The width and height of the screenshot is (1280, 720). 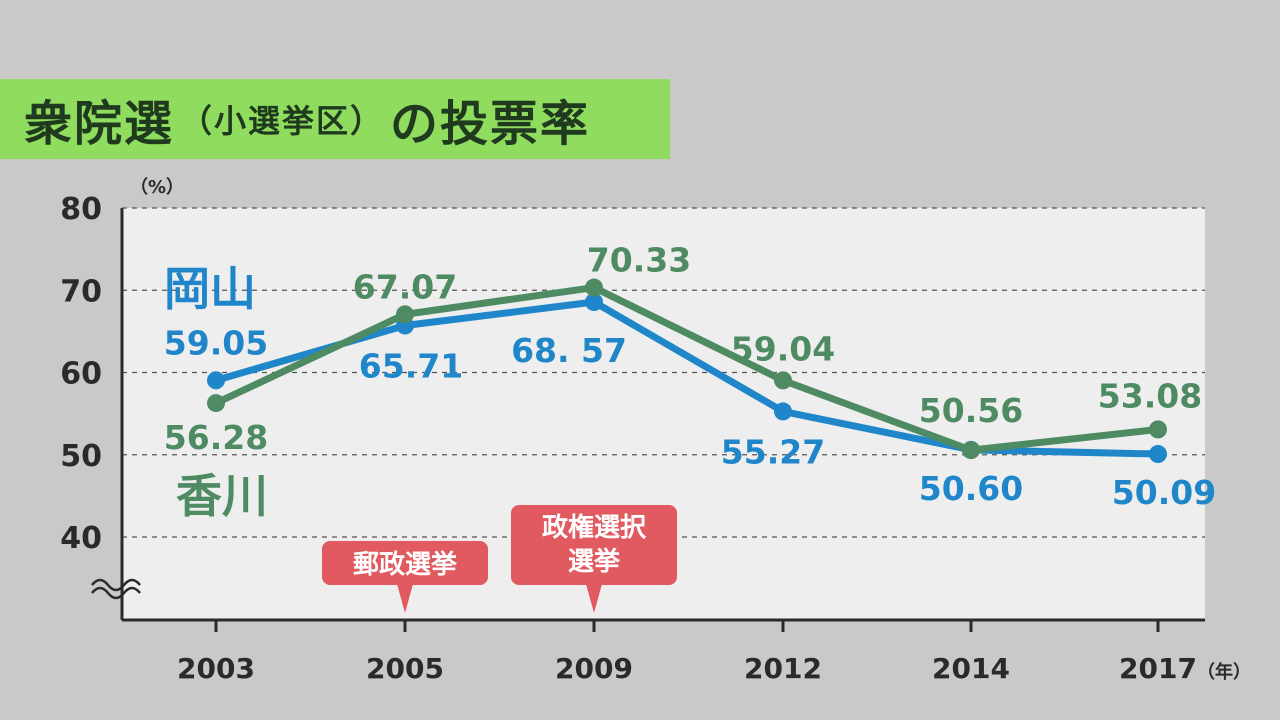 What do you see at coordinates (99, 124) in the screenshot?
I see `title-main-before: 衆院選` at bounding box center [99, 124].